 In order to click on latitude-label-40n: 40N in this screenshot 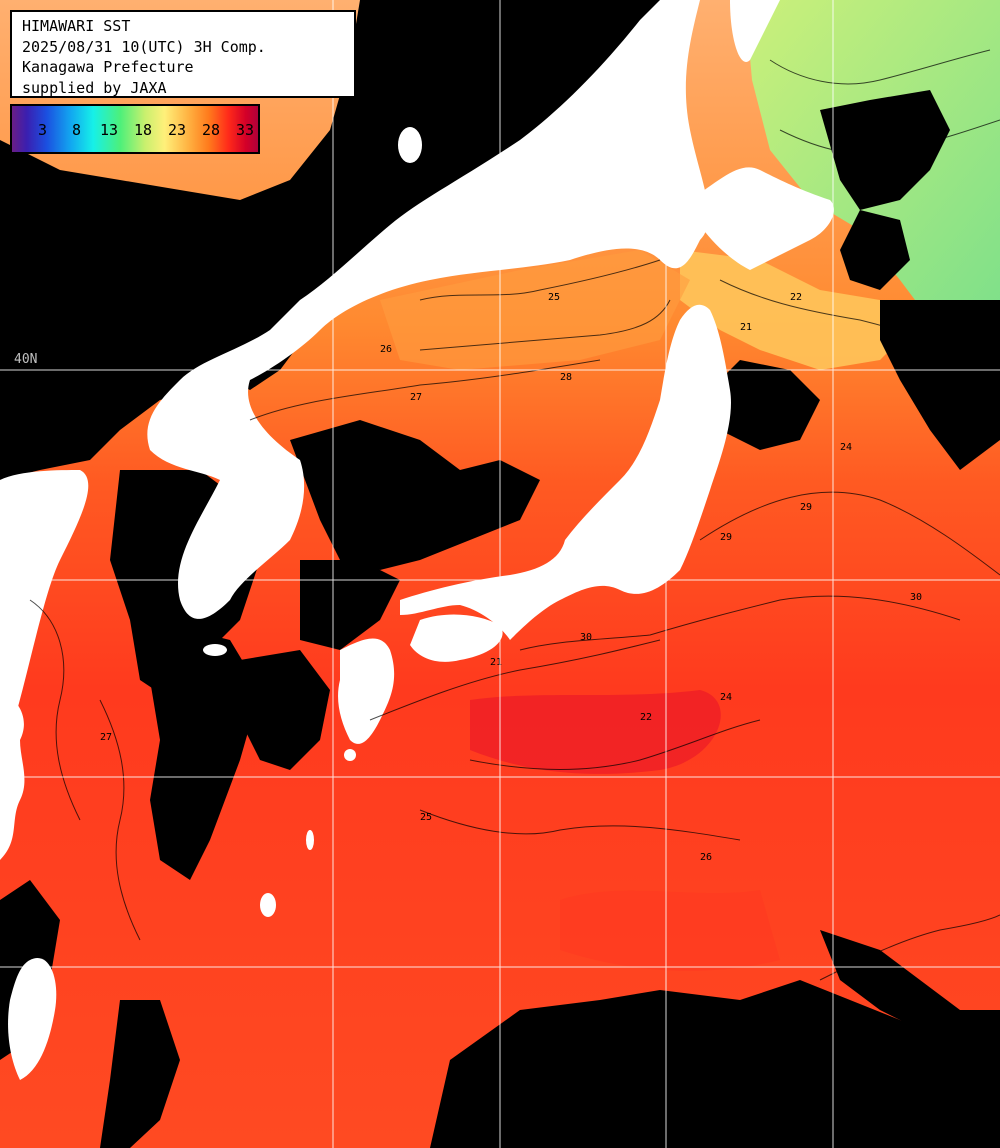, I will do `click(26, 359)`.